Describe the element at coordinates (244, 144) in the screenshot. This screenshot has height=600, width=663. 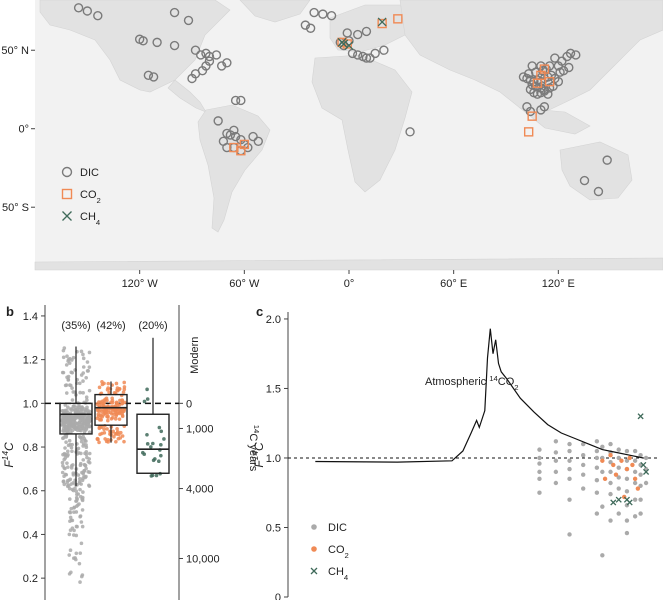
I see `map-point-co2` at that location.